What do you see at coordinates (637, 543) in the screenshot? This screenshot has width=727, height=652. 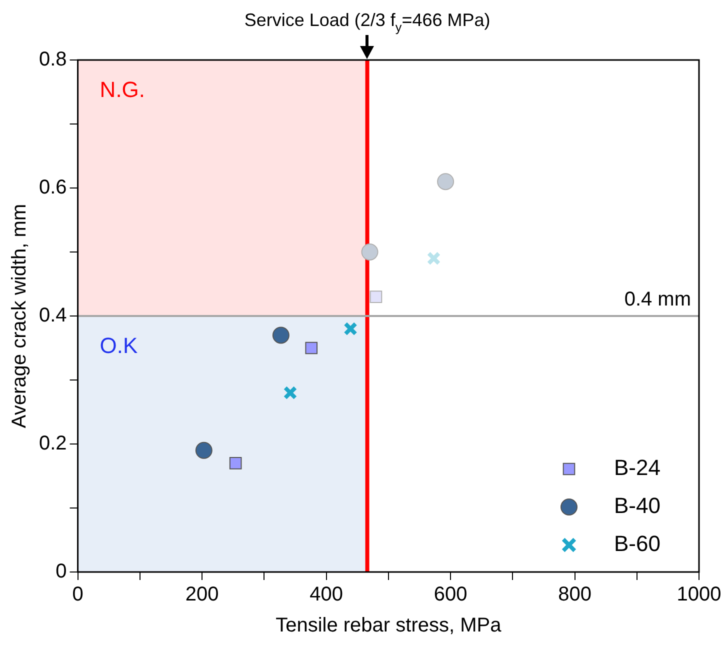 I see `legend-label: B-60` at bounding box center [637, 543].